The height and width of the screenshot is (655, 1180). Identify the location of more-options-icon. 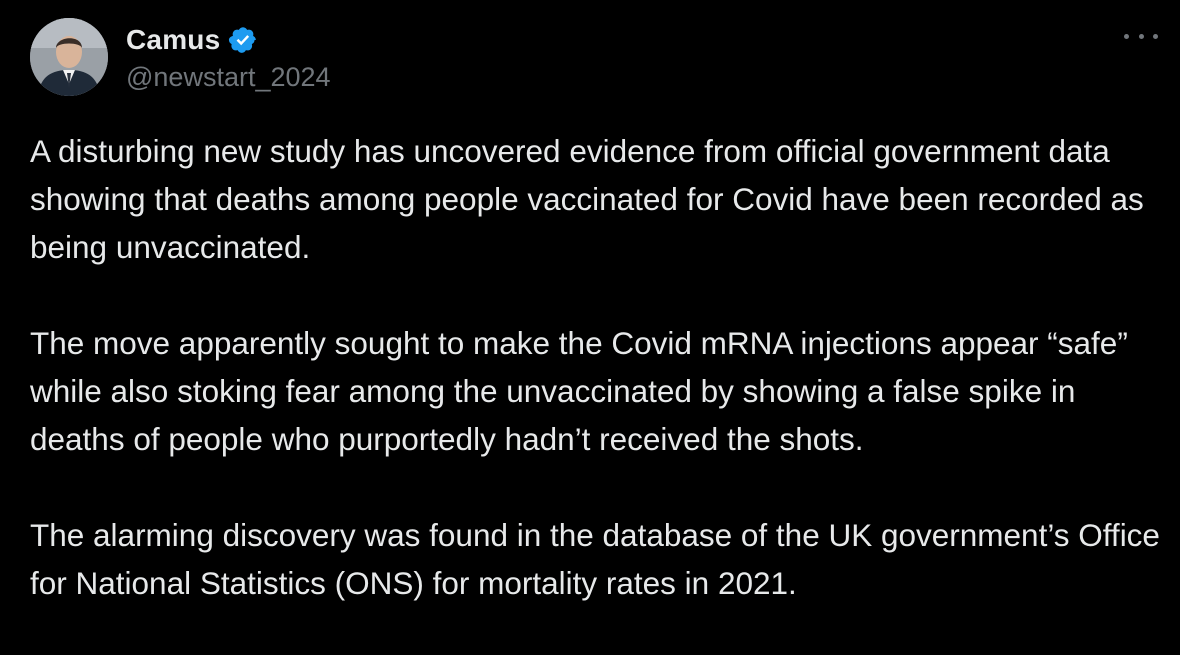
(1141, 36).